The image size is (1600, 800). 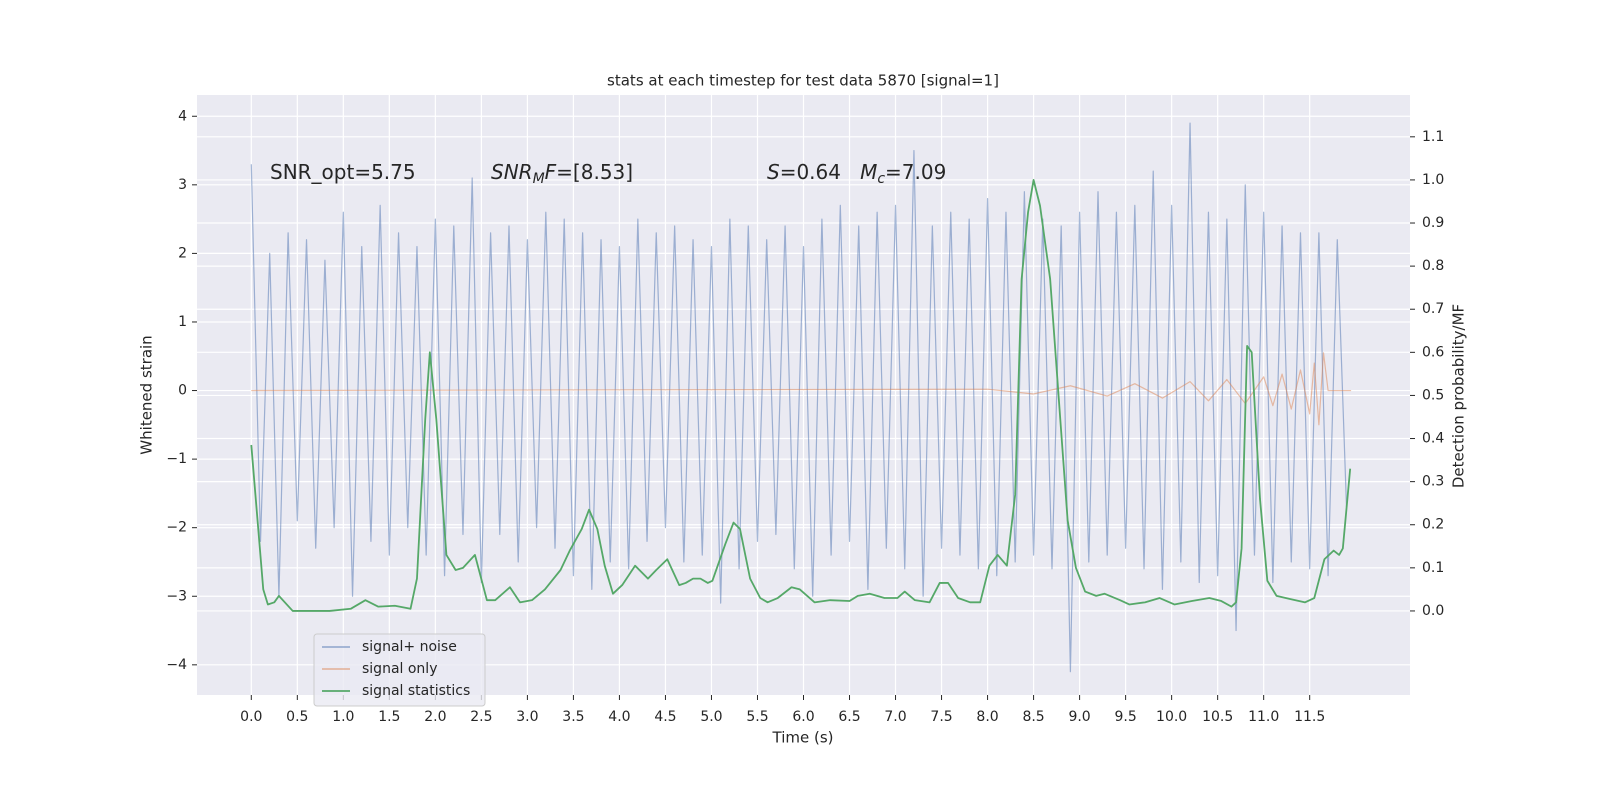 I want to click on y-tick-label: −4, so click(x=176, y=665).